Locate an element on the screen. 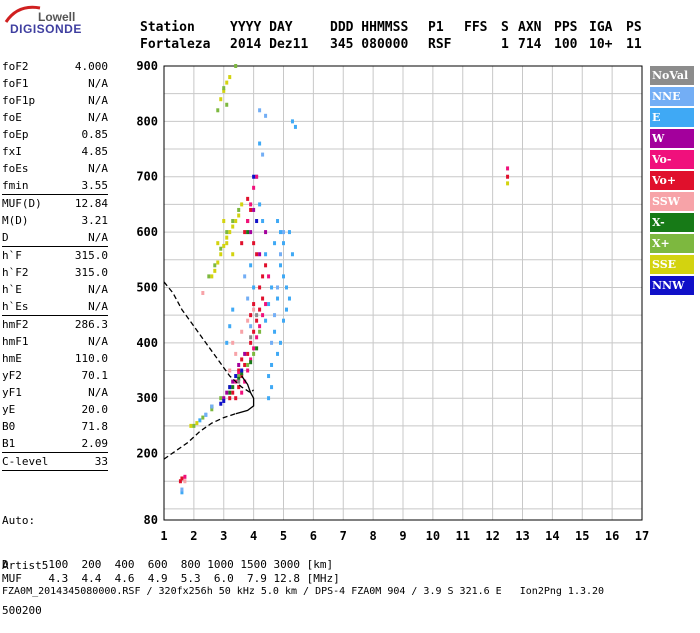 The height and width of the screenshot is (633, 700). legend-item-ssw: SSW is located at coordinates (672, 201).